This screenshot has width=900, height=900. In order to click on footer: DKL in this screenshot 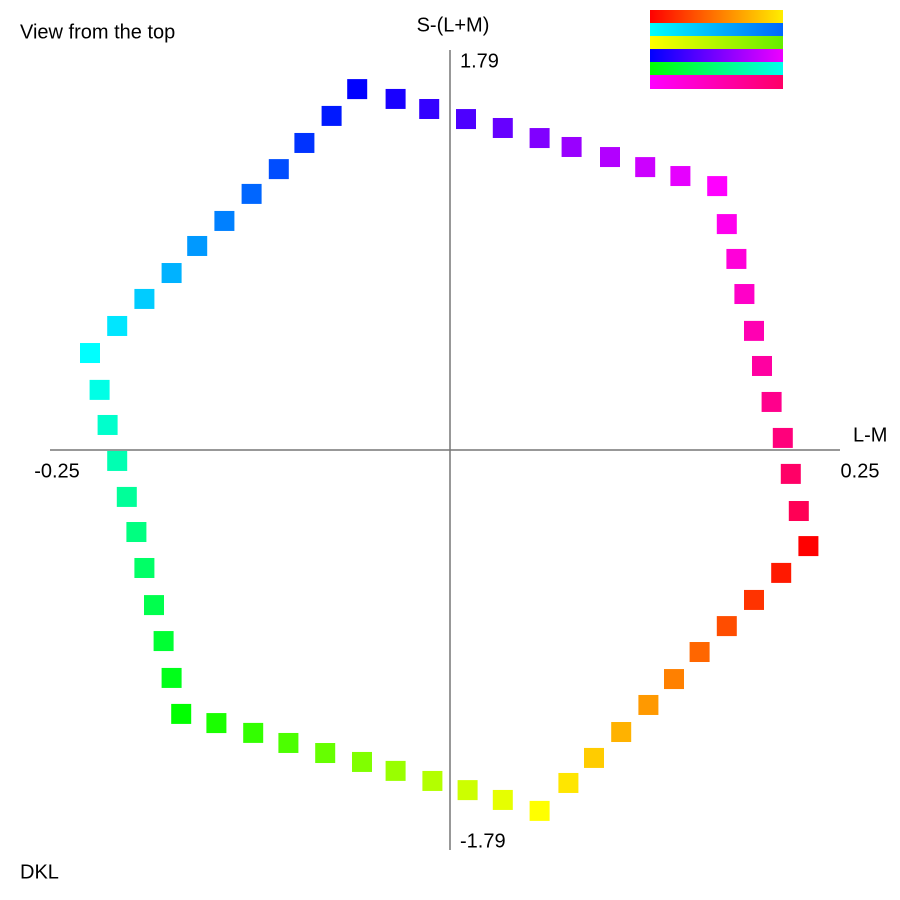, I will do `click(39, 872)`.